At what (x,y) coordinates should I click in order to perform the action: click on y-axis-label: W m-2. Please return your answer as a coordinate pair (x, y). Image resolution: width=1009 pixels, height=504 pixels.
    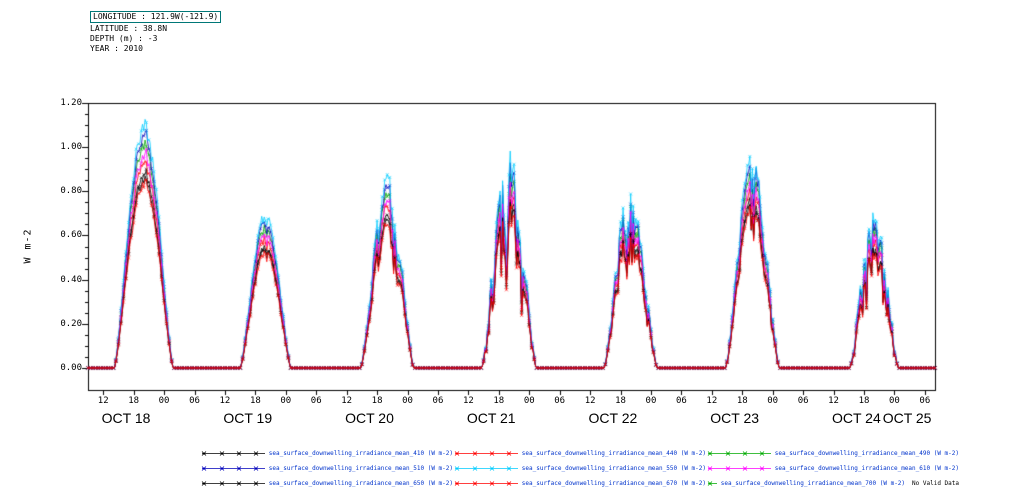
    Looking at the image, I should click on (28, 246).